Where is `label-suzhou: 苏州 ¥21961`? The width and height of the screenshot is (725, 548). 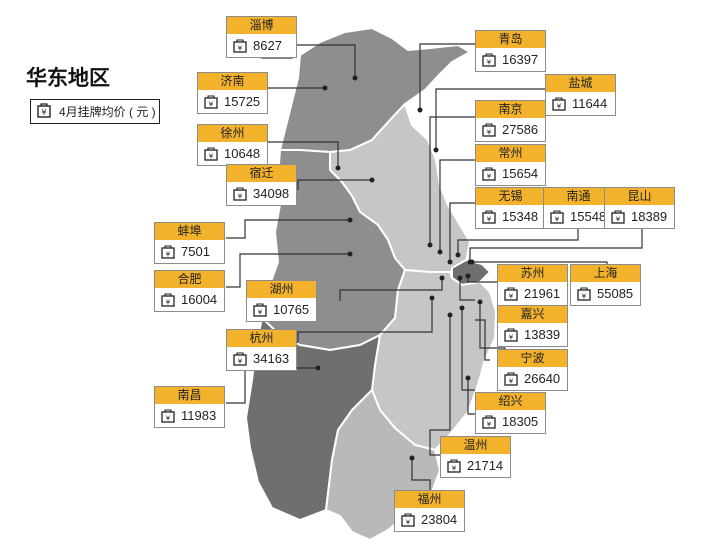
label-suzhou: 苏州 ¥21961 is located at coordinates (532, 285).